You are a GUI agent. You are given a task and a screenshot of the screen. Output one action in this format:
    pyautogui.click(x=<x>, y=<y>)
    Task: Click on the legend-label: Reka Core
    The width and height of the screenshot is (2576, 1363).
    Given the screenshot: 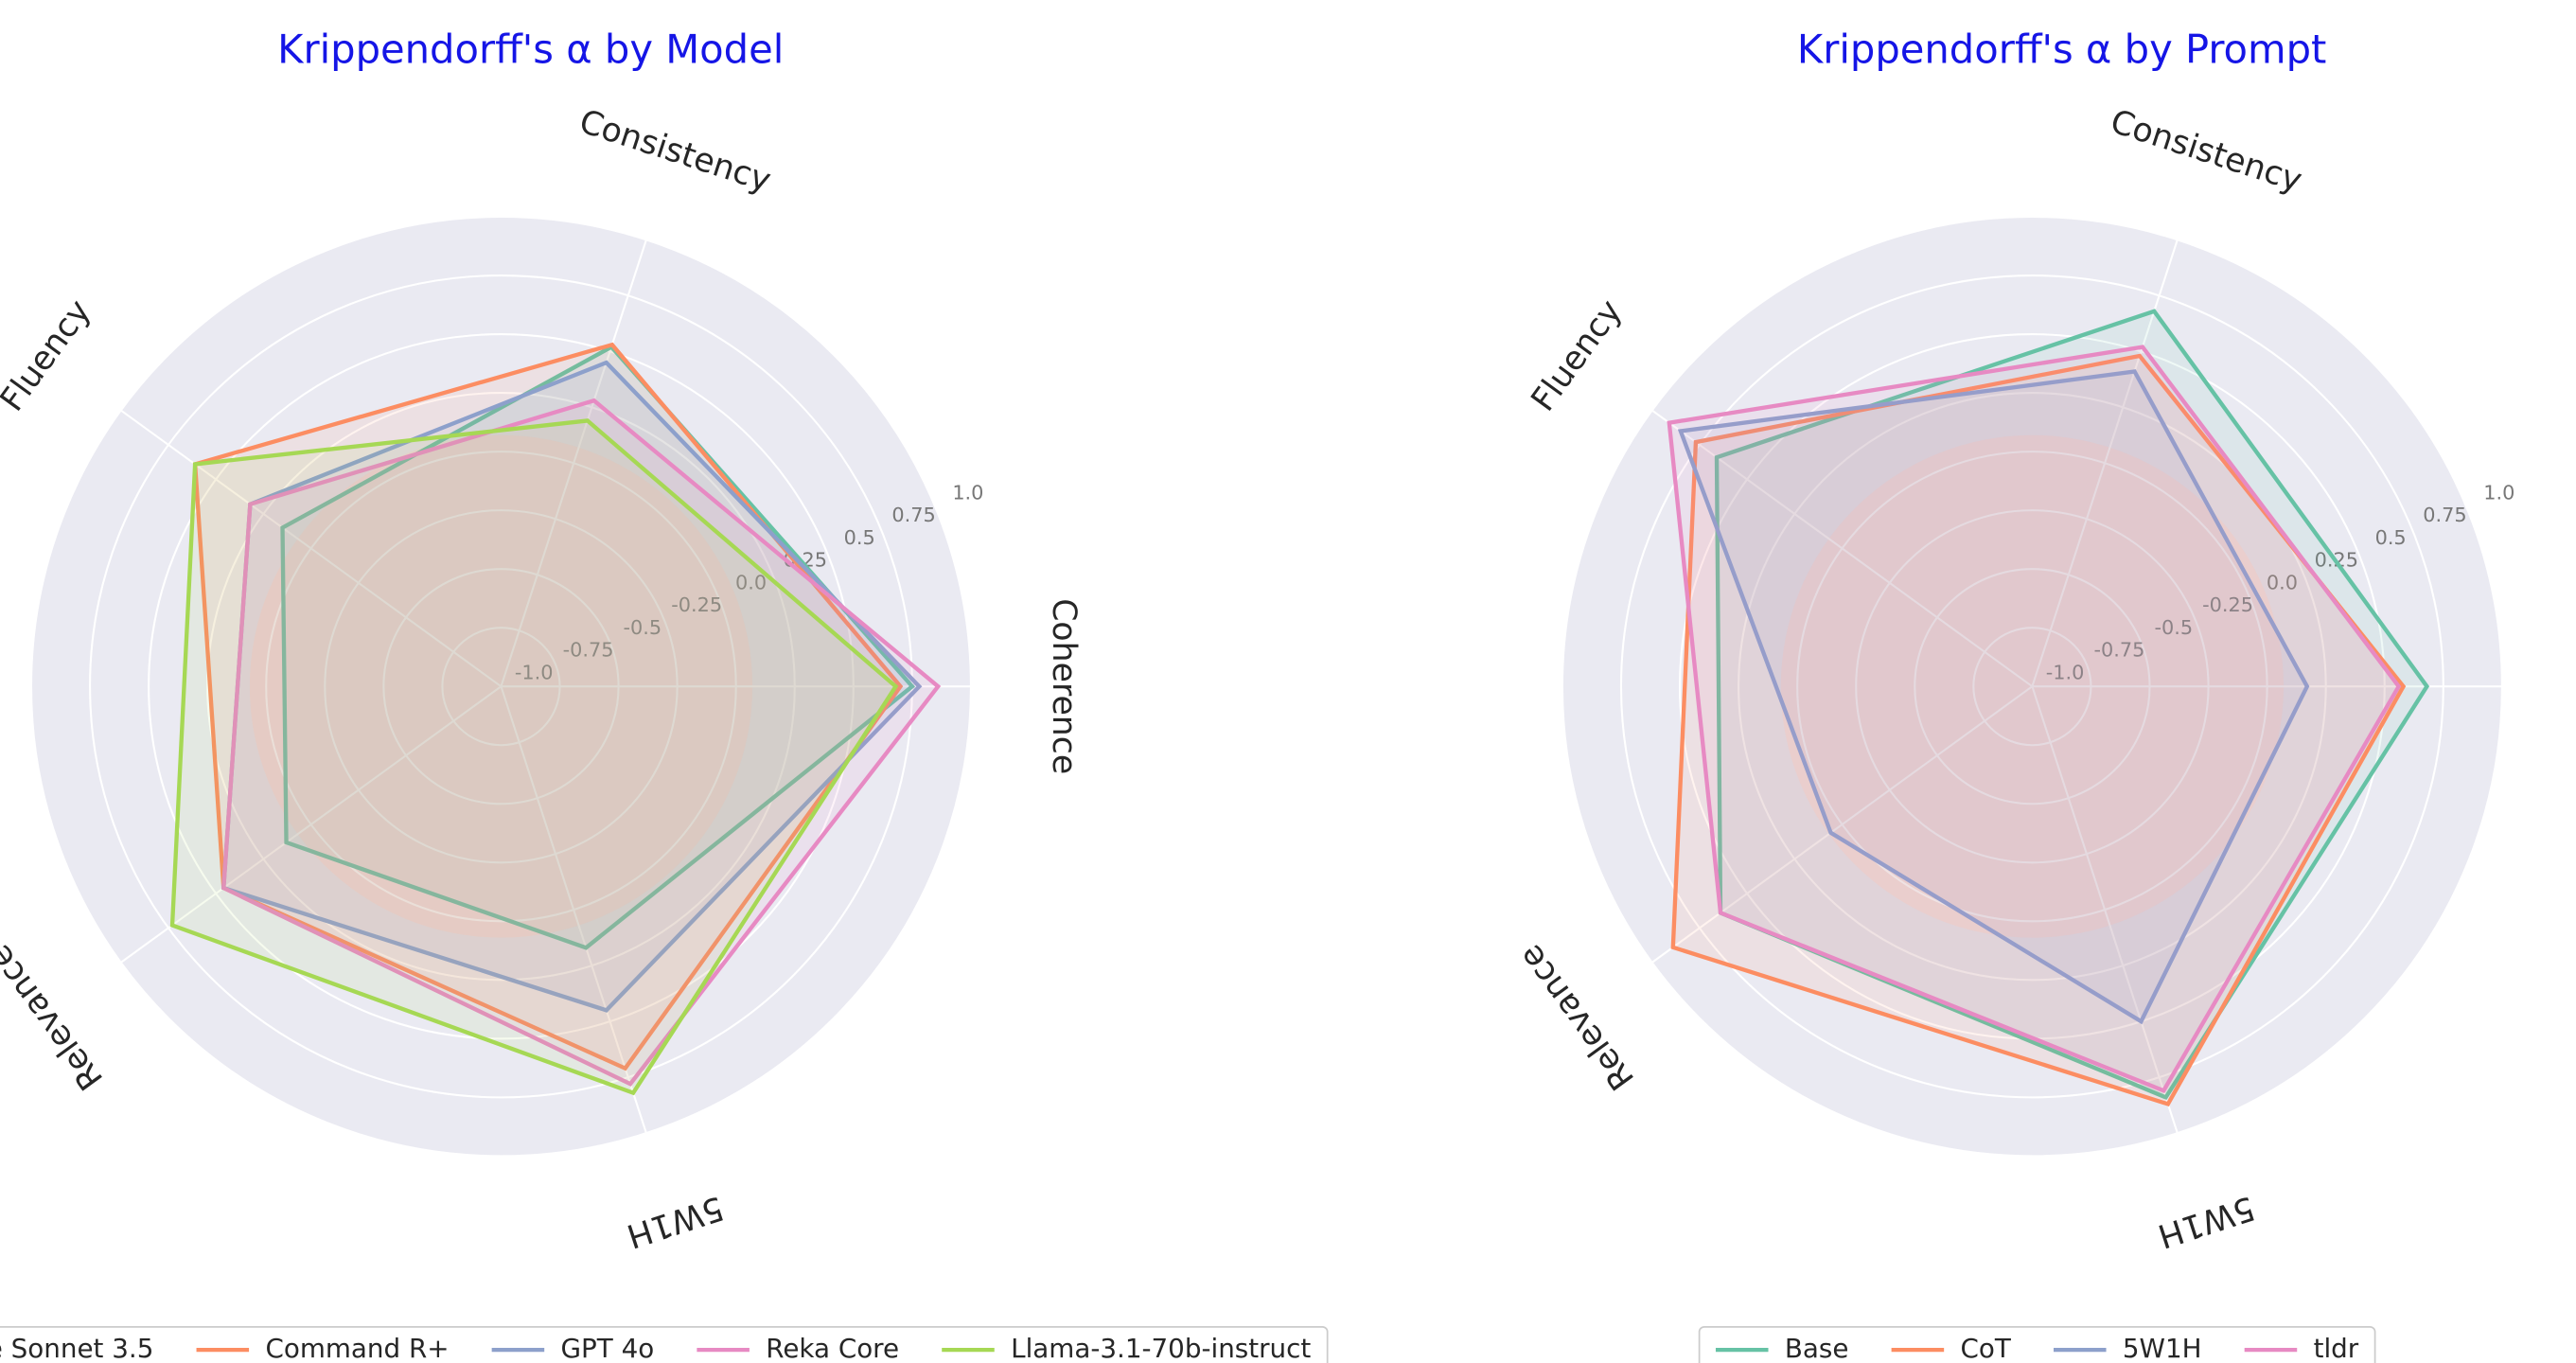 What is the action you would take?
    pyautogui.click(x=832, y=1348)
    